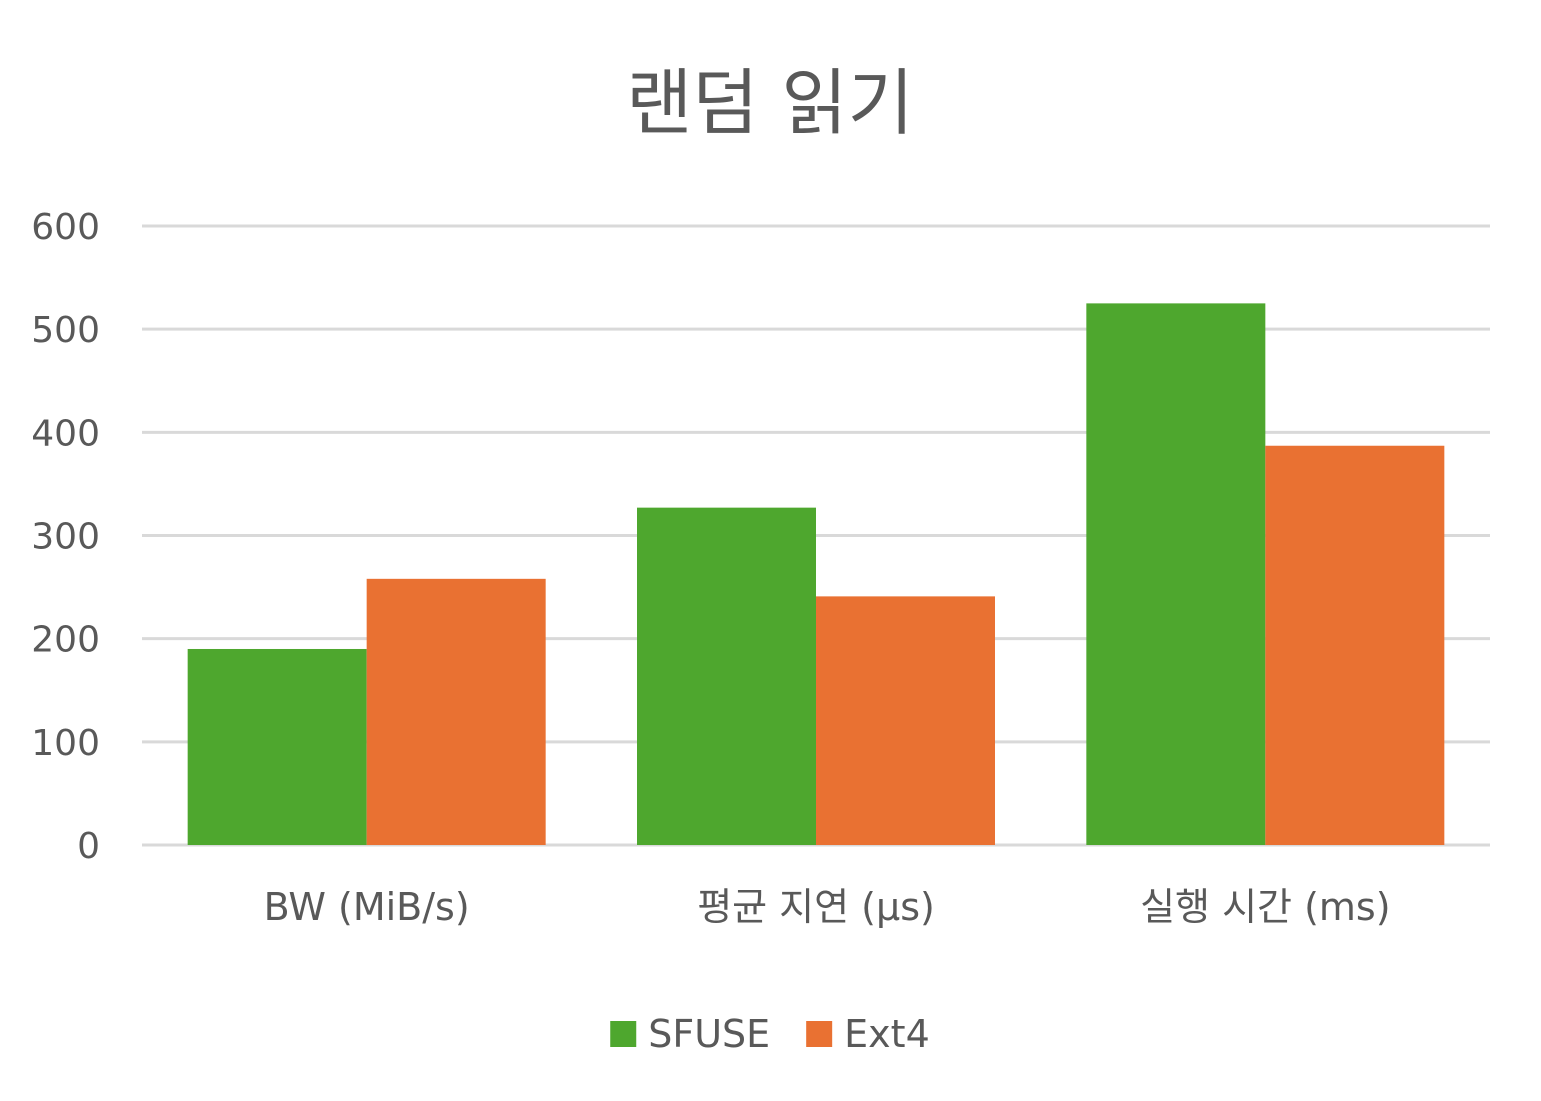 The height and width of the screenshot is (1101, 1541). Describe the element at coordinates (65, 640) in the screenshot. I see `y-tick-label: 200` at that location.